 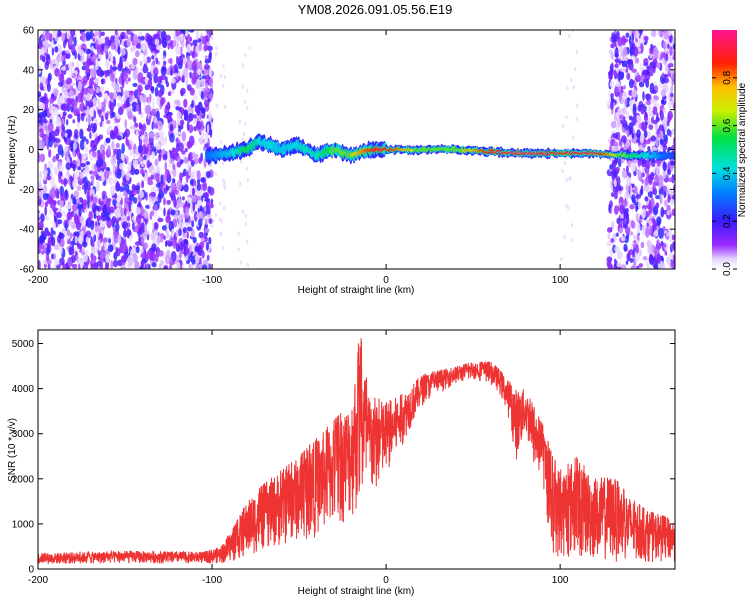 What do you see at coordinates (23, 434) in the screenshot?
I see `y-tick-label: 3000` at bounding box center [23, 434].